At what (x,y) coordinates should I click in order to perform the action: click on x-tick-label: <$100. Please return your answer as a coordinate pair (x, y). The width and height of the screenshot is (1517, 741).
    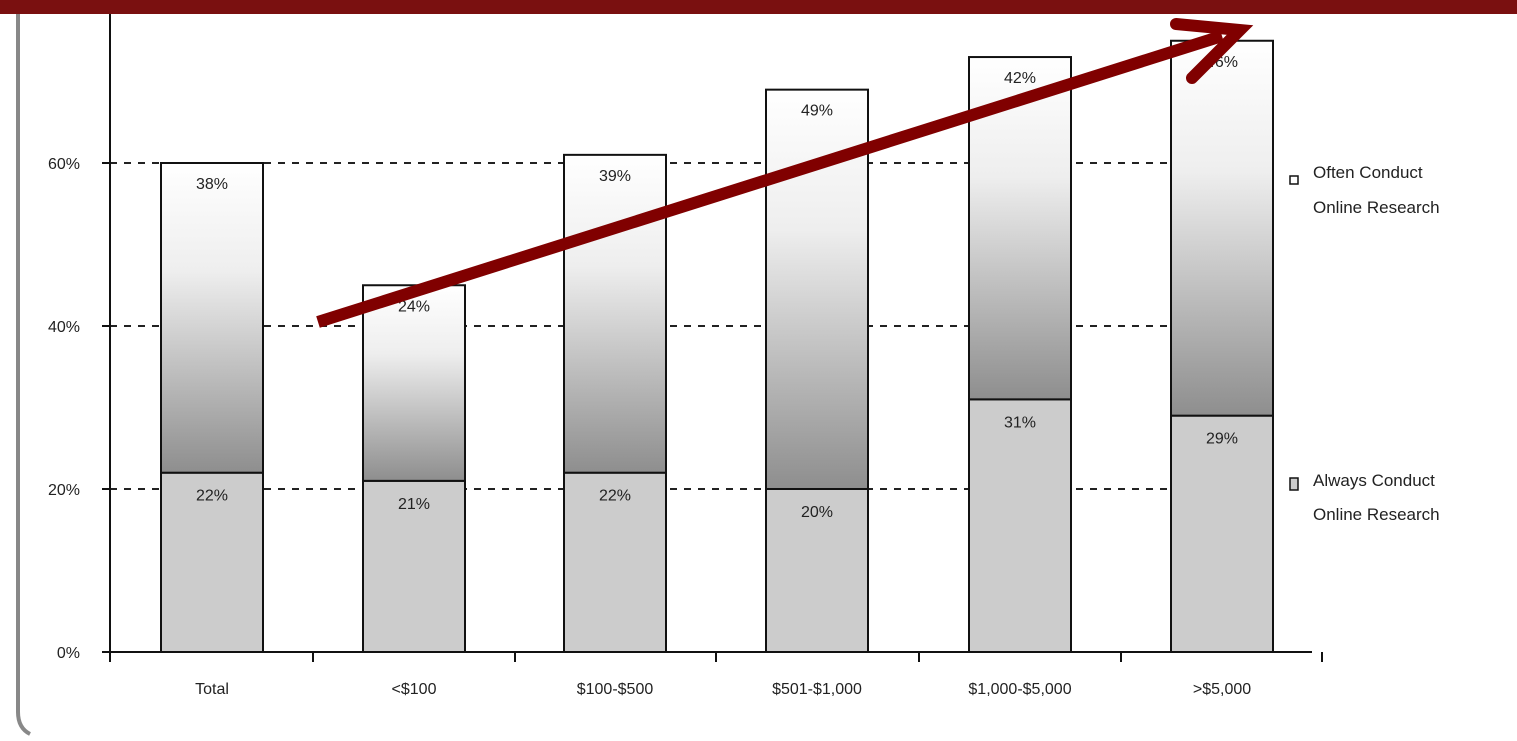
    Looking at the image, I should click on (414, 689).